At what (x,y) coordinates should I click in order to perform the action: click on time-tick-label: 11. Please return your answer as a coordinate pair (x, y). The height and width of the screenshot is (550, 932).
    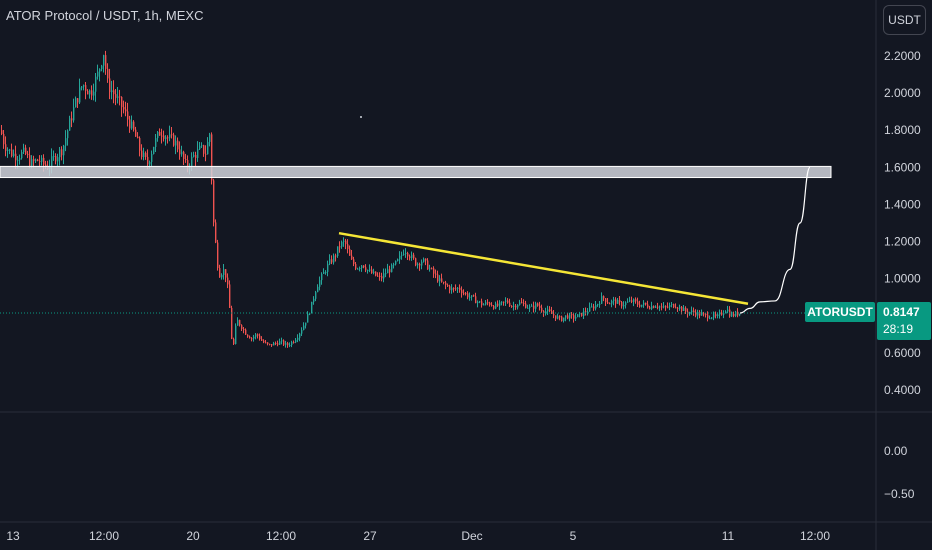
    Looking at the image, I should click on (728, 536).